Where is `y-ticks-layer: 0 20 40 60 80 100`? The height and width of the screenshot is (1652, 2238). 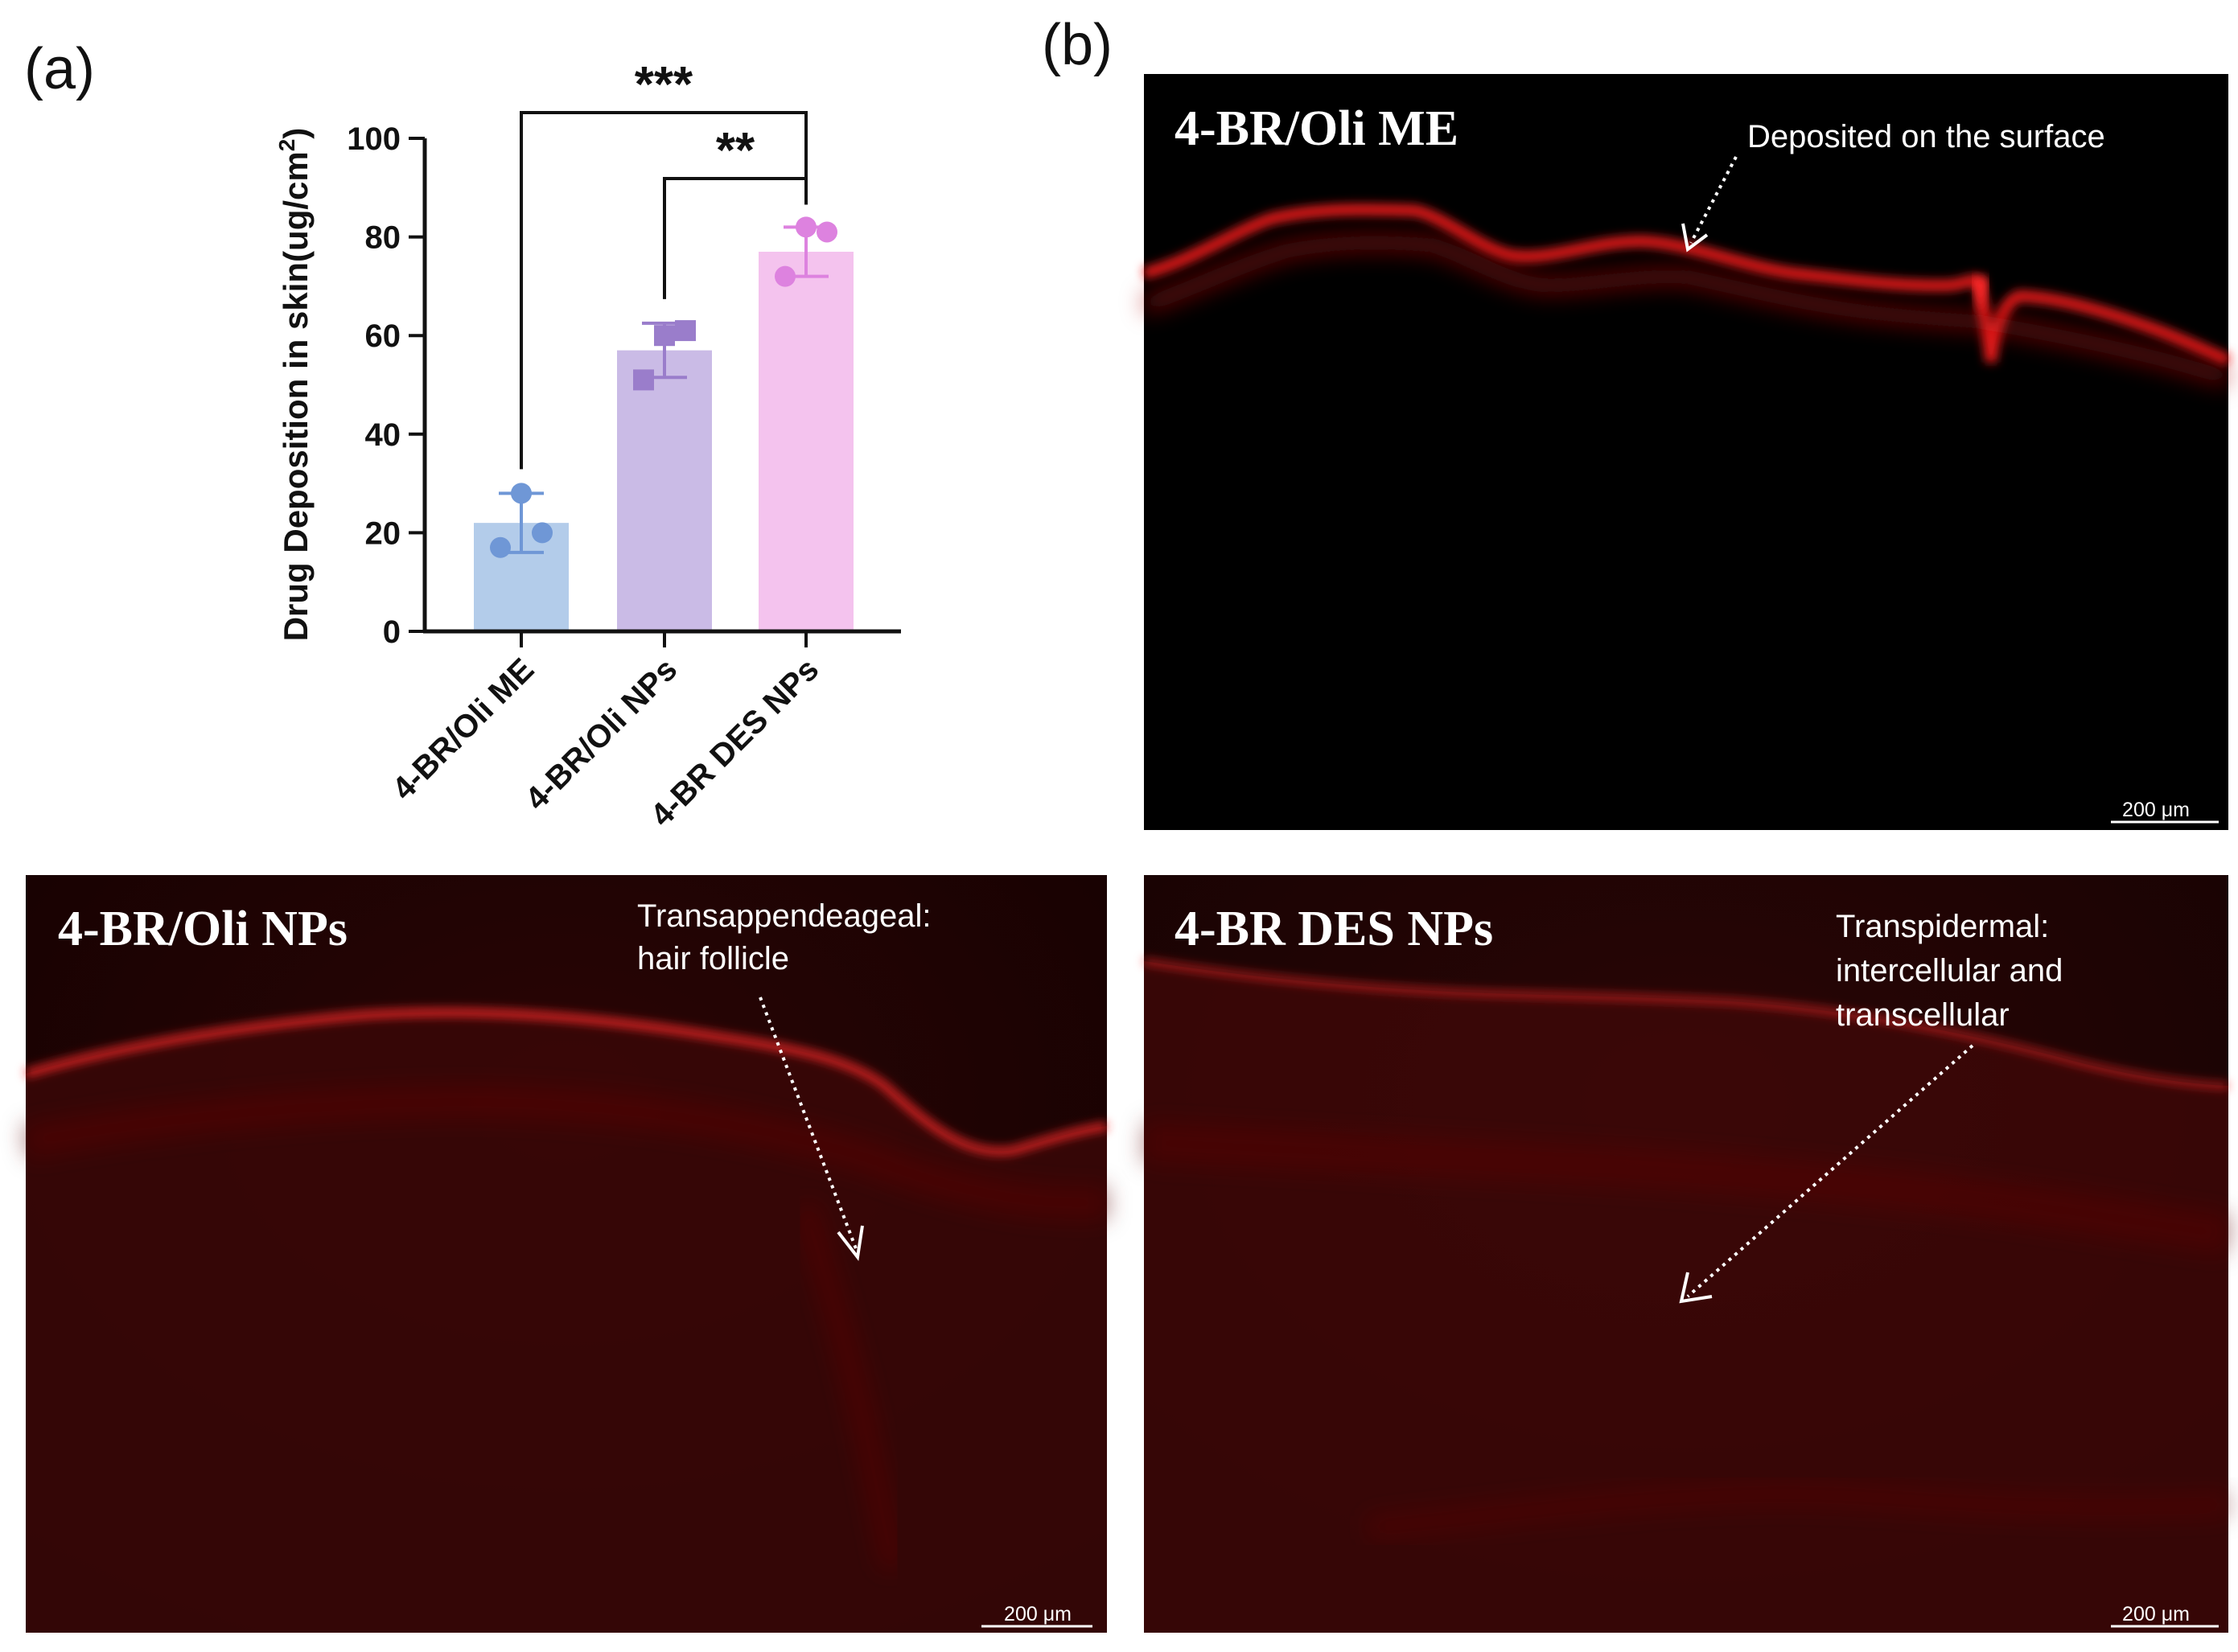 y-ticks-layer: 0 20 40 60 80 100 is located at coordinates (386, 385).